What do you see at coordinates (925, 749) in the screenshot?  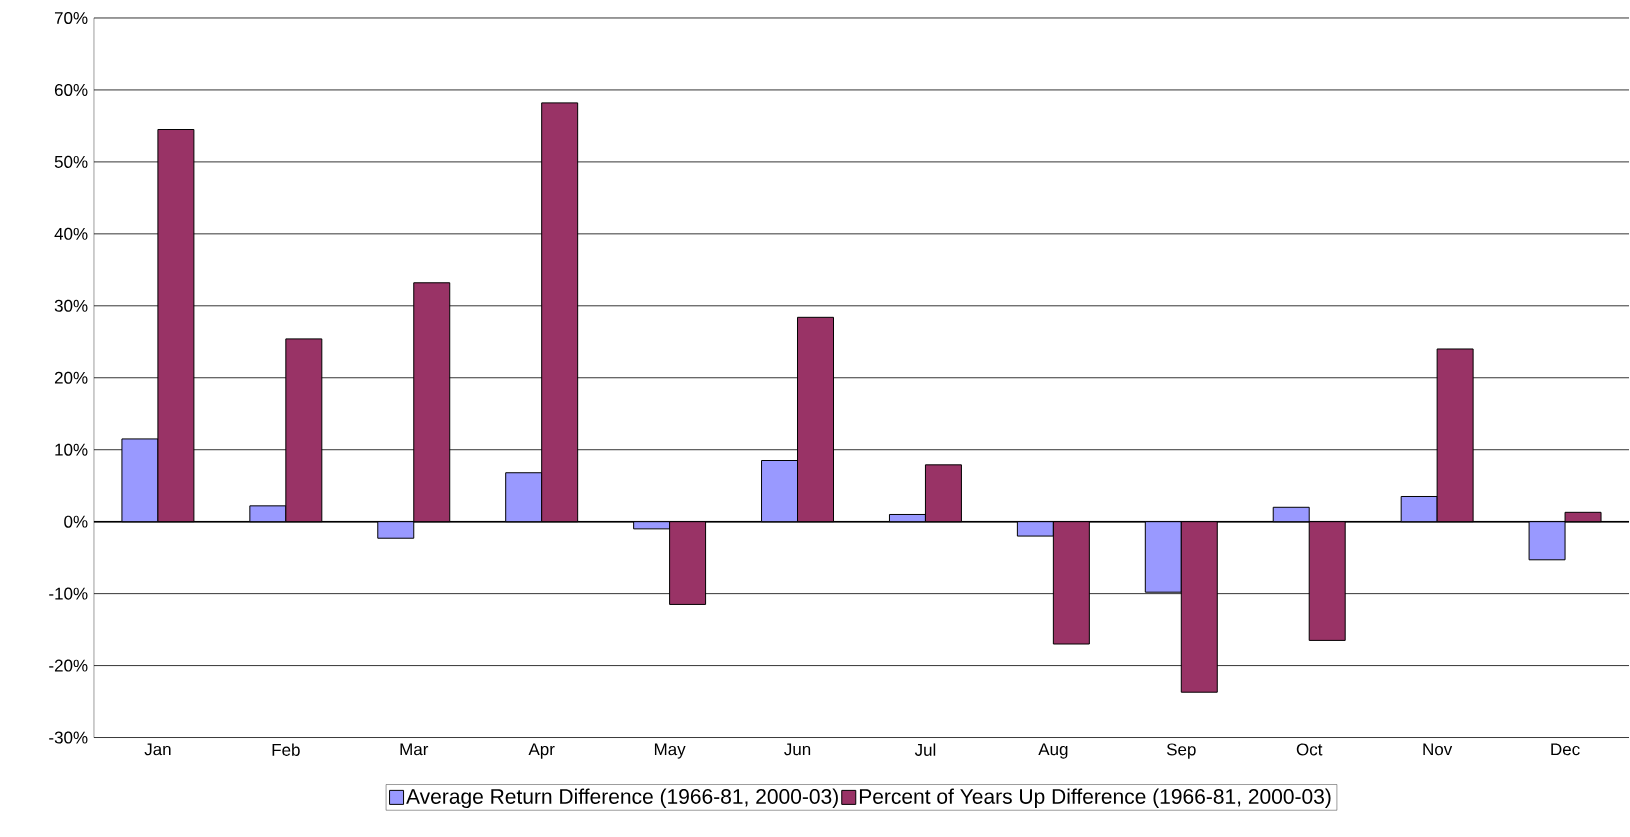 I see `x-tick-label: Jul` at bounding box center [925, 749].